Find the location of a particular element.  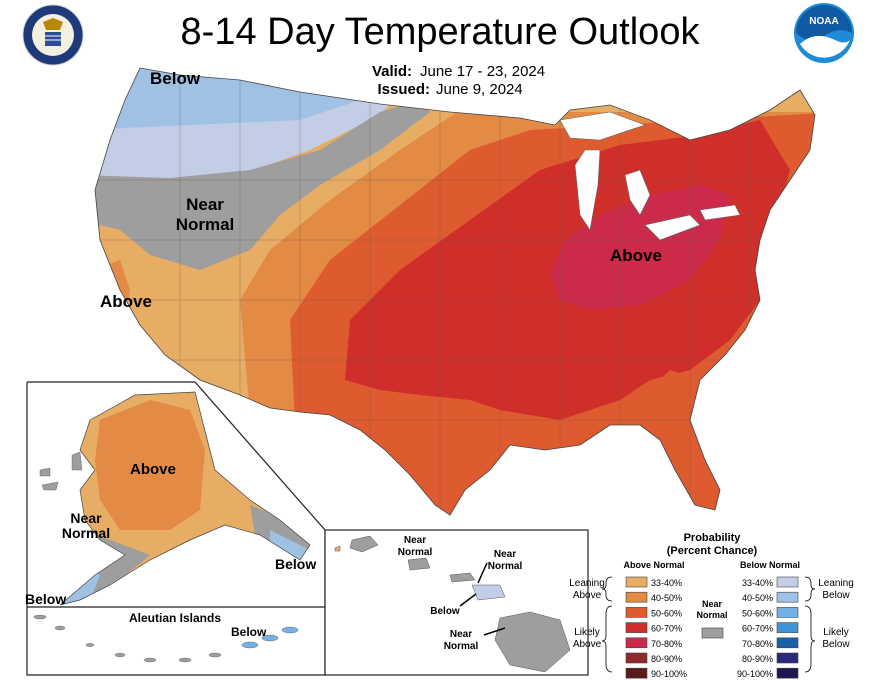

legend-below-label-3: 60-70% is located at coordinates (757, 629).